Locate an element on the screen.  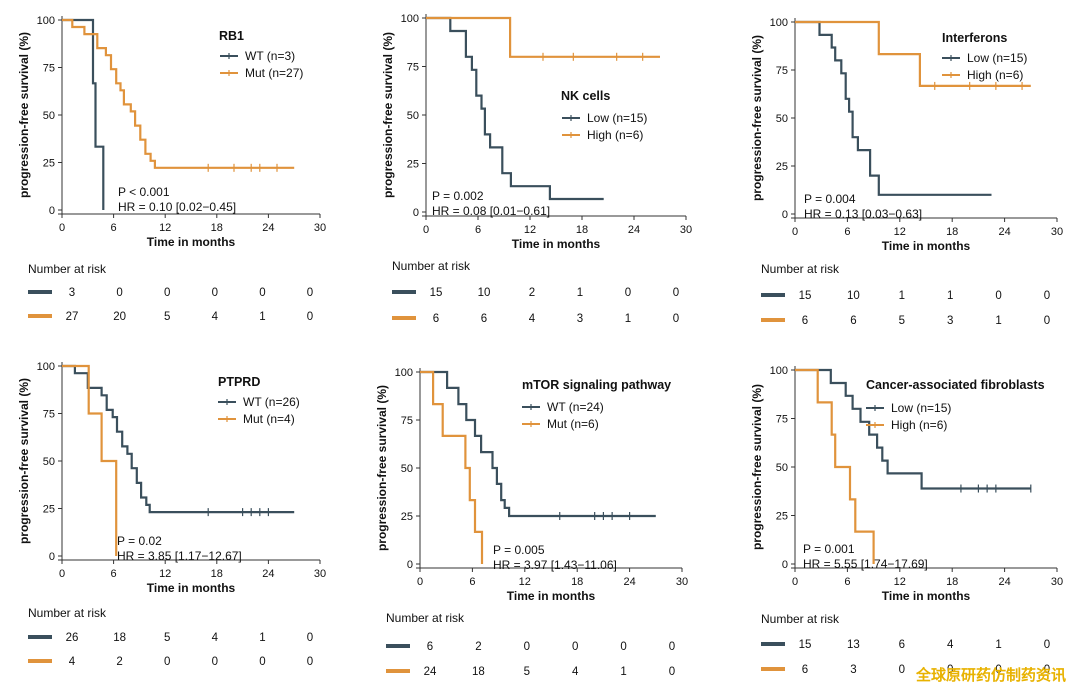
hazard-ratio: HR = 3.85 [1.17−12.67] is located at coordinates (179, 556).